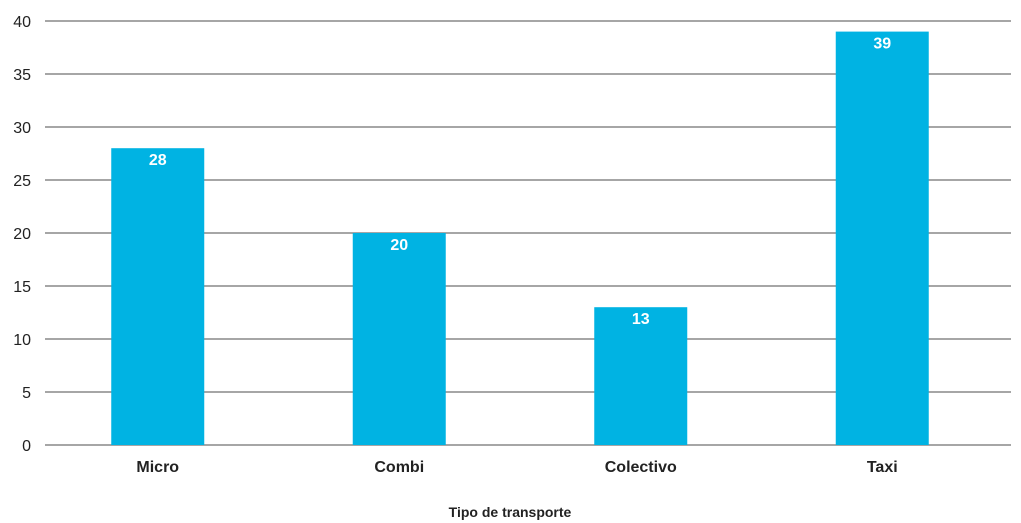 The width and height of the screenshot is (1021, 523). Describe the element at coordinates (22, 22) in the screenshot. I see `y-tick-label: 40` at that location.